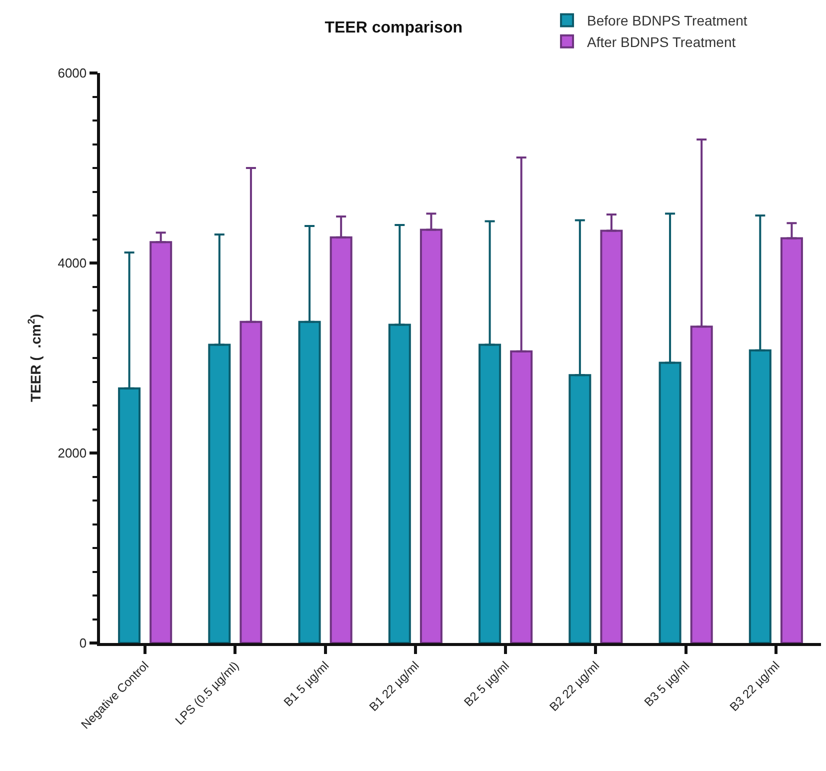  I want to click on legend-label: Before BDNPS Treatment, so click(667, 20).